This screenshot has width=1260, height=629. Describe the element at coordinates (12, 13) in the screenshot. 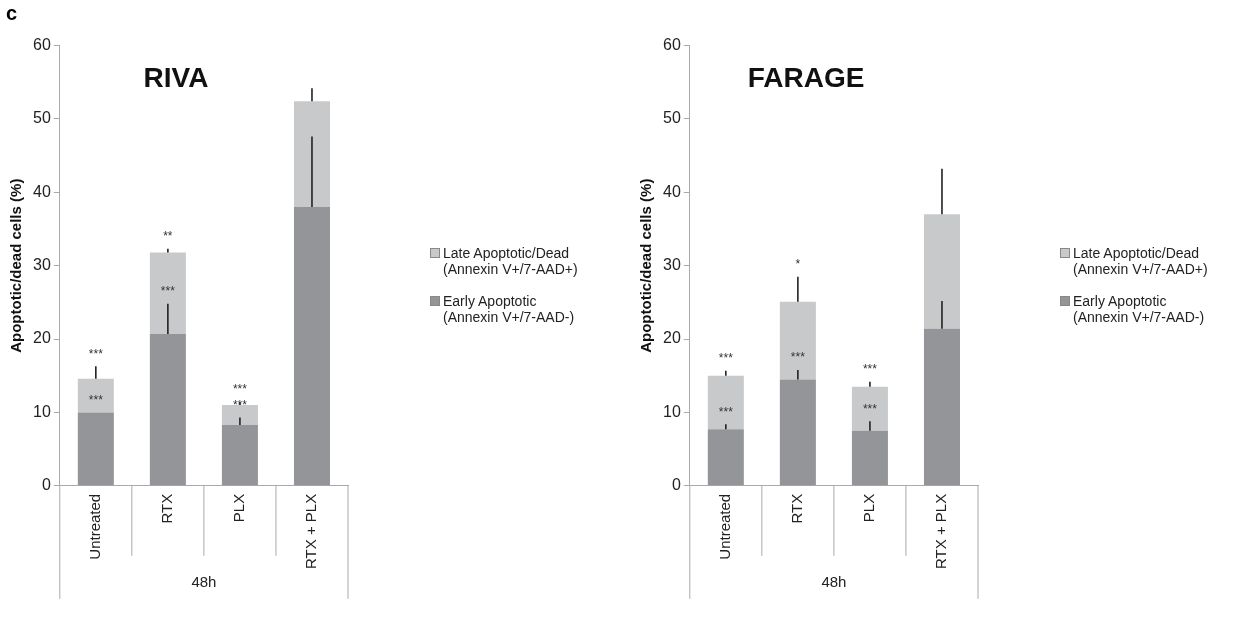

I see `text: c` at that location.